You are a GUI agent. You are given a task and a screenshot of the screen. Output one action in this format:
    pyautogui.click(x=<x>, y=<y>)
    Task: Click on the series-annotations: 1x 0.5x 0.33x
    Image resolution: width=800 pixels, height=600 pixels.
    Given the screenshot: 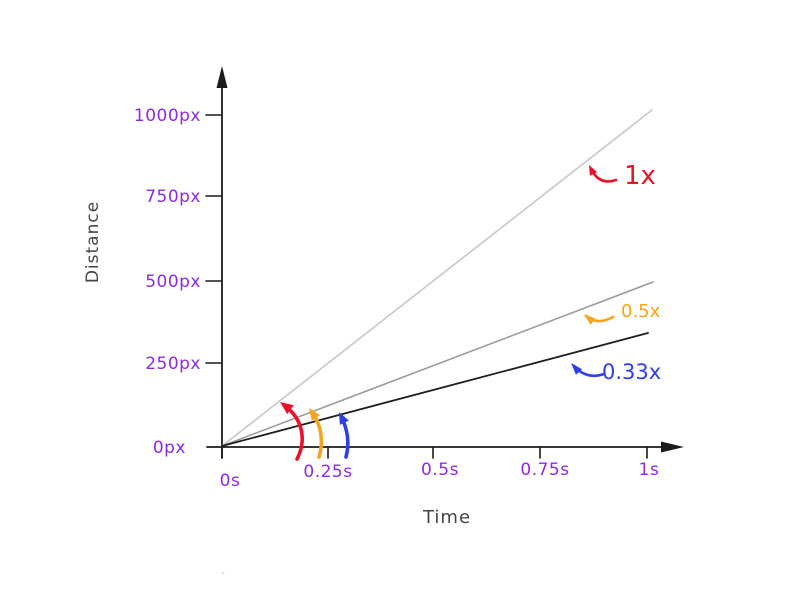 What is the action you would take?
    pyautogui.click(x=616, y=272)
    